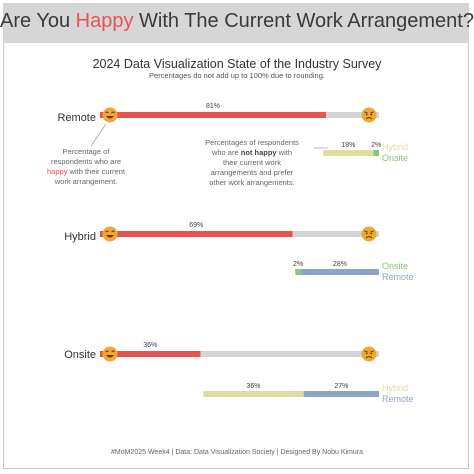  What do you see at coordinates (104, 21) in the screenshot?
I see `title-text-highlight: Happy` at bounding box center [104, 21].